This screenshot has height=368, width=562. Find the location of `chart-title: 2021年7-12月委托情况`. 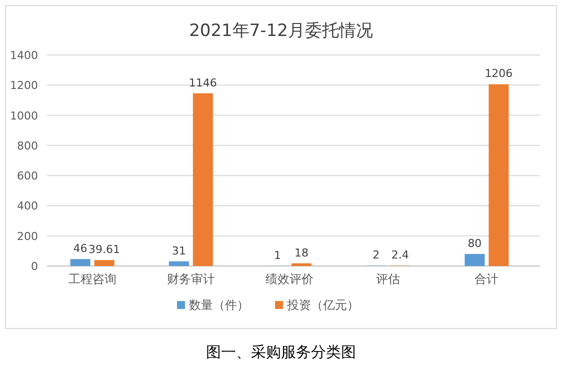

chart-title: 2021年7-12月委托情况 is located at coordinates (281, 31).